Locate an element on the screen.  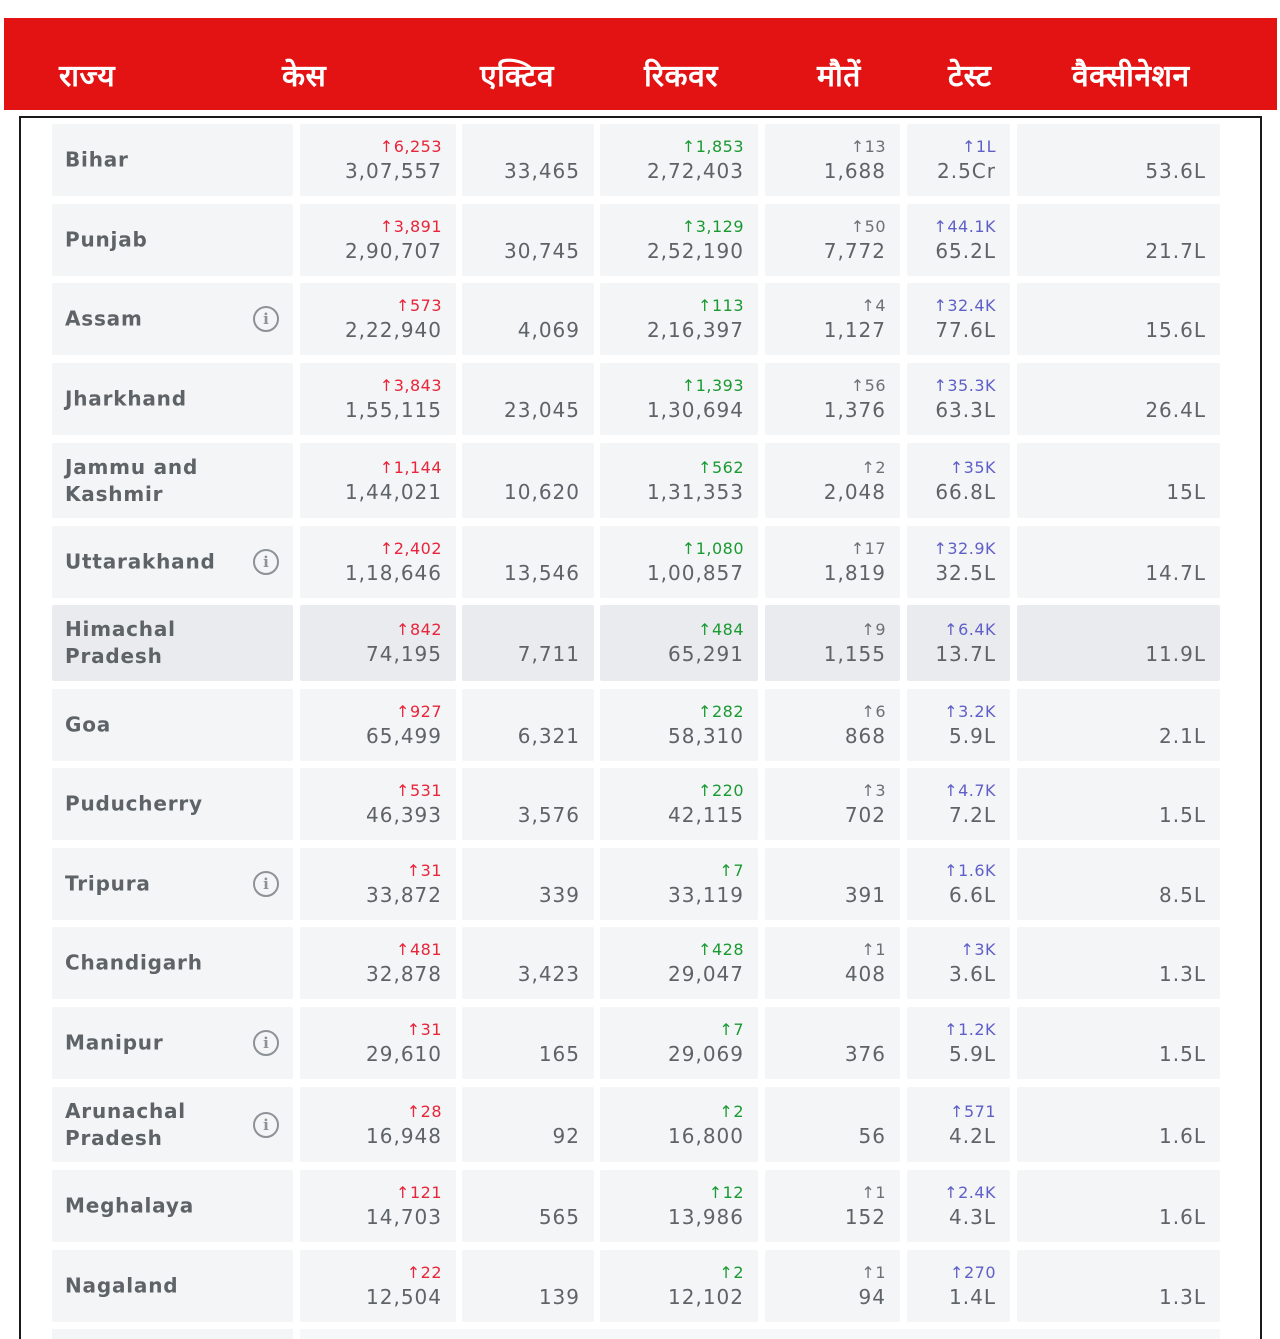
recovered-value: 2,16,397 is located at coordinates (695, 330).